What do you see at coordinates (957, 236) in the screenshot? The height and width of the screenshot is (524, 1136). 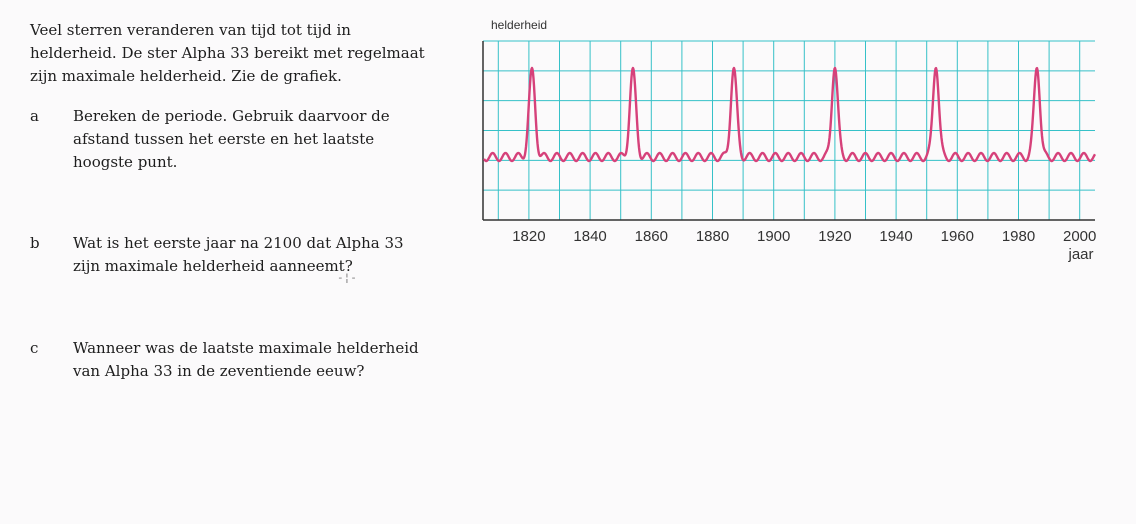 I see `x-tick-label: 1960` at bounding box center [957, 236].